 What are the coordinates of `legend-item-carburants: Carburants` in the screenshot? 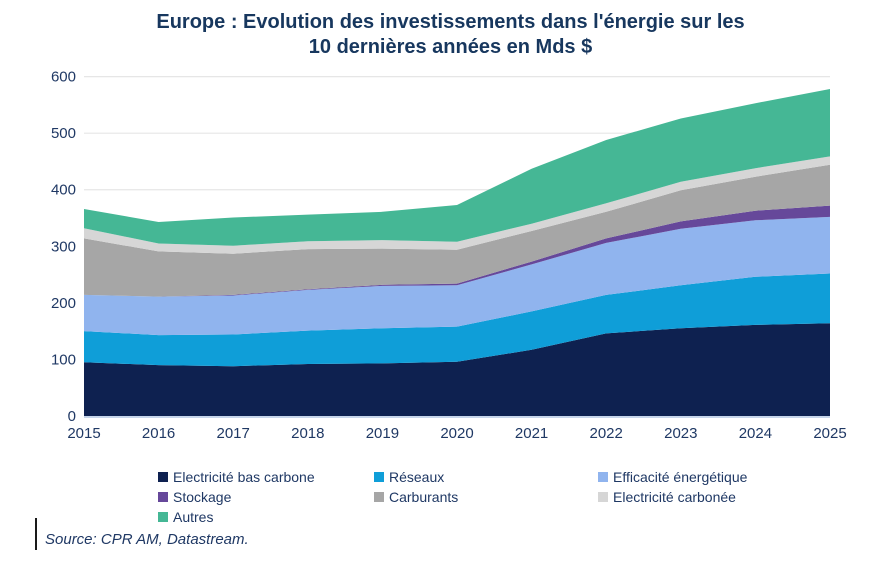 It's located at (486, 496).